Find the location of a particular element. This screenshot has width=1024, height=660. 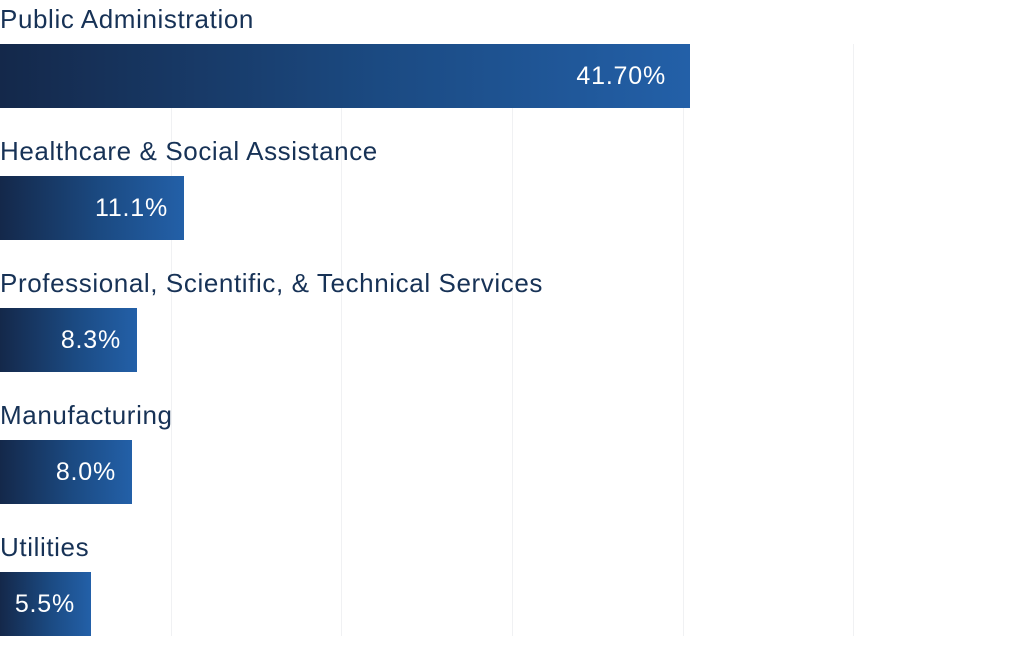

bar-value-label: 11.1% is located at coordinates (131, 208).